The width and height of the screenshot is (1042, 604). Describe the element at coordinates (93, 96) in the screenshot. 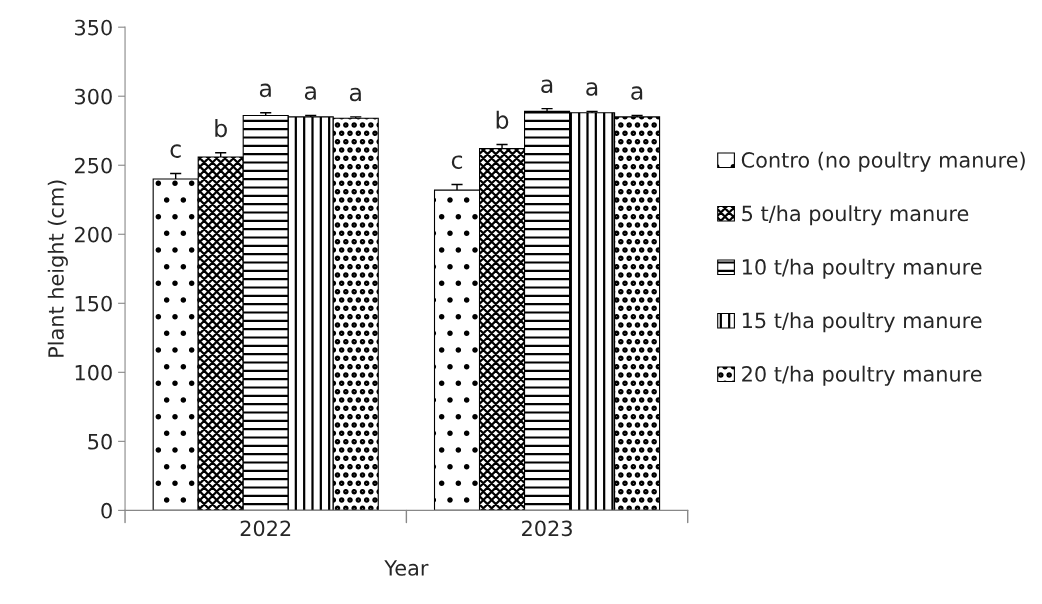

I see `y-tick-label: 300` at that location.